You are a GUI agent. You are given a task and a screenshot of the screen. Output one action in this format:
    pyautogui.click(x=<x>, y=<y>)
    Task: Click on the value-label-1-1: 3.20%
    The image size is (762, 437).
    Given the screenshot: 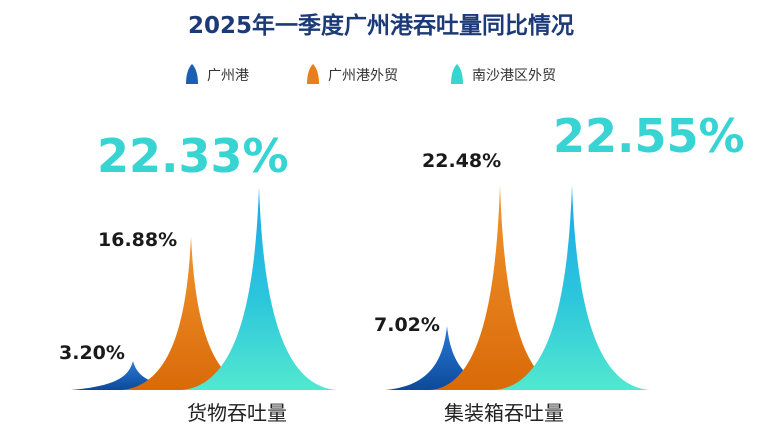 What is the action you would take?
    pyautogui.click(x=92, y=353)
    